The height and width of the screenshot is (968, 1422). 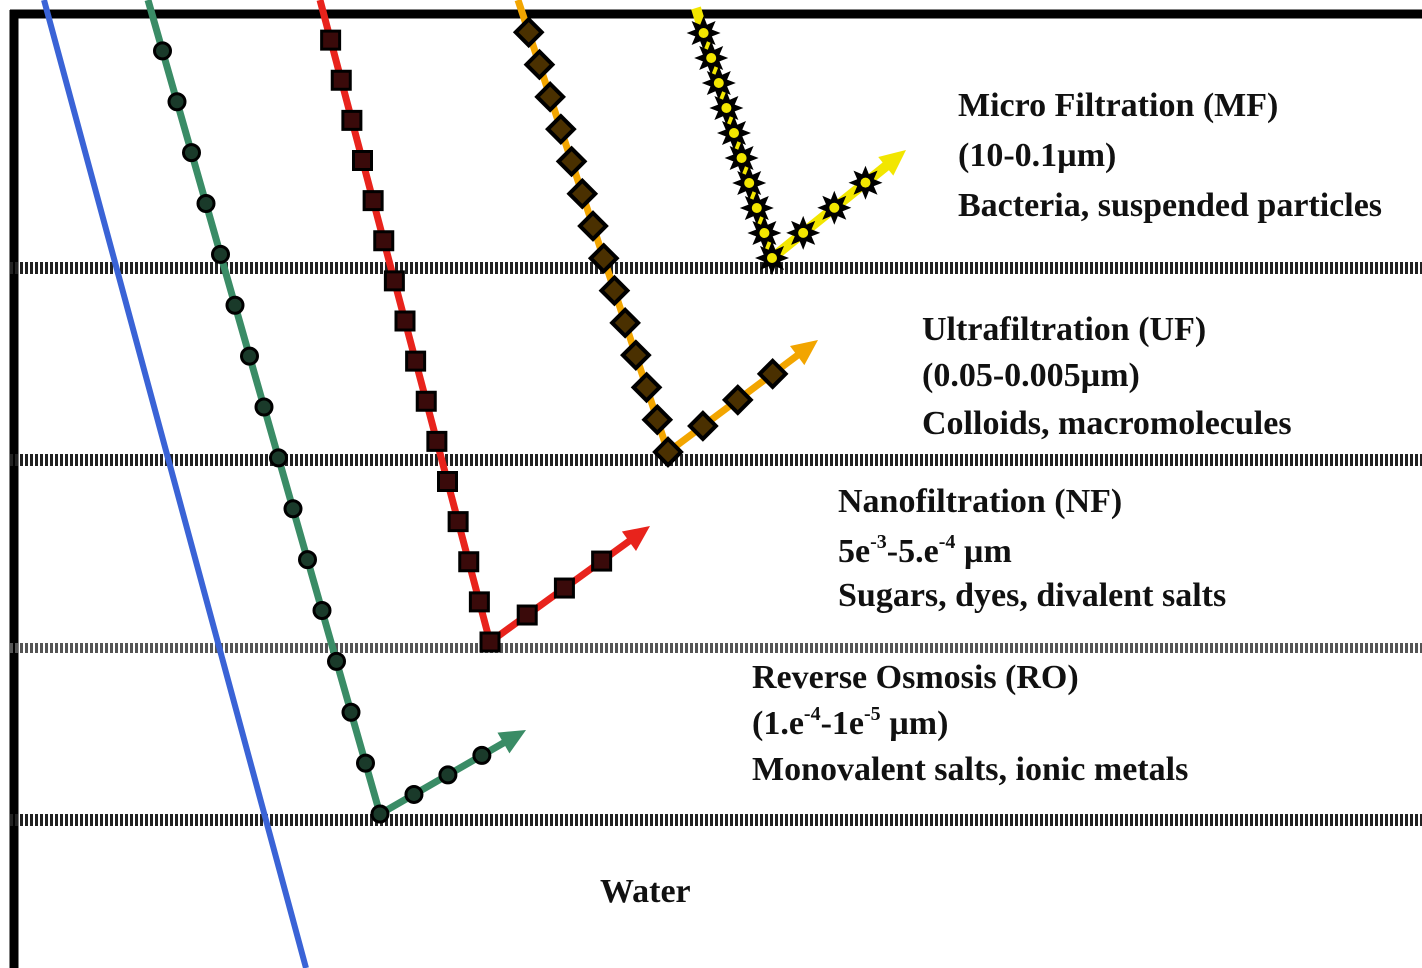 I want to click on ro-arrow-head, so click(x=511, y=742).